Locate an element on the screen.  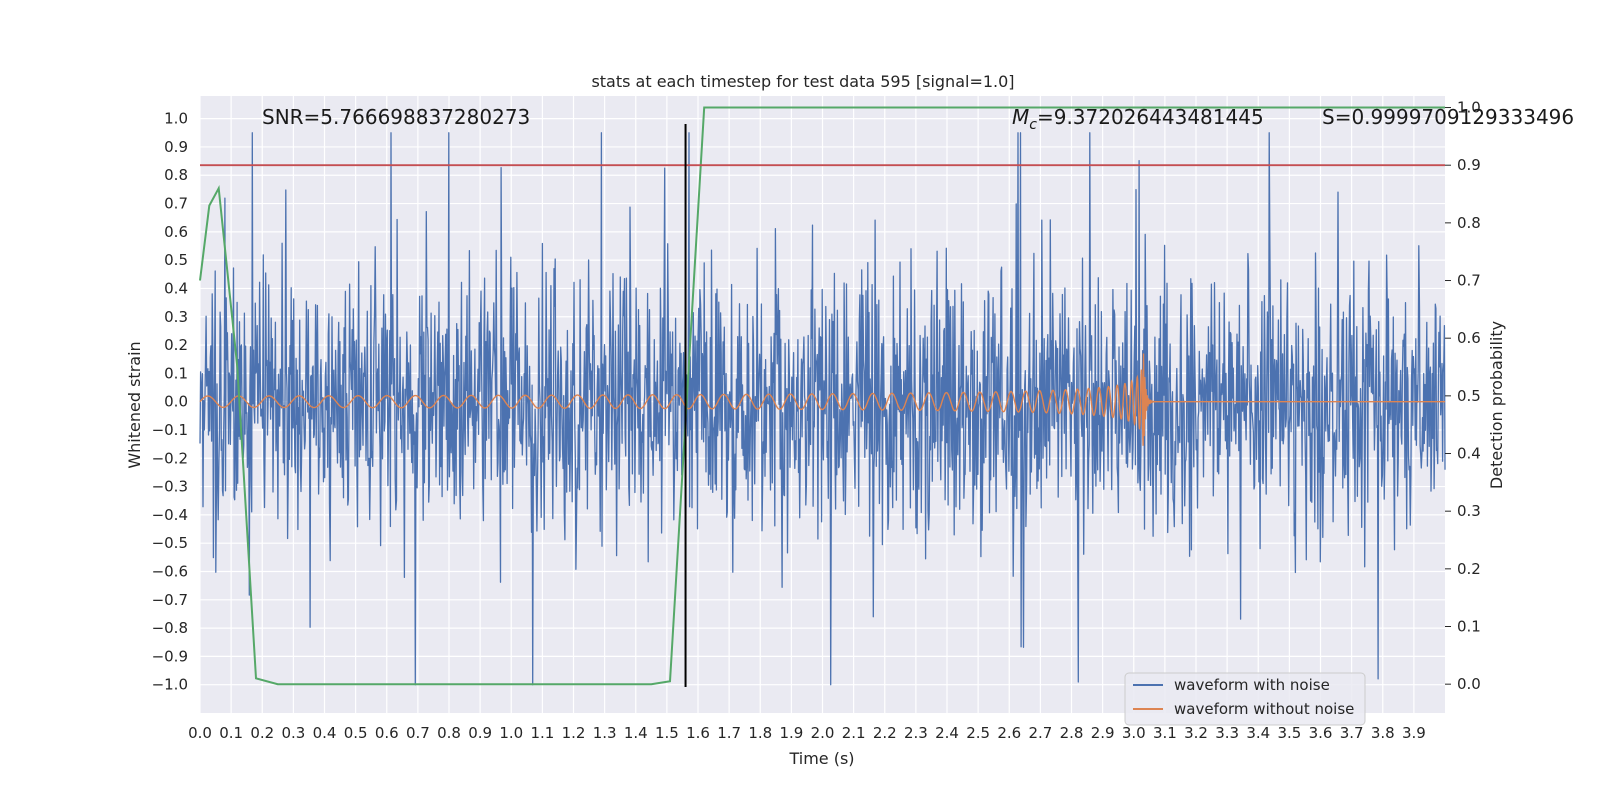
x-tick-label: 0.7 is located at coordinates (418, 733).